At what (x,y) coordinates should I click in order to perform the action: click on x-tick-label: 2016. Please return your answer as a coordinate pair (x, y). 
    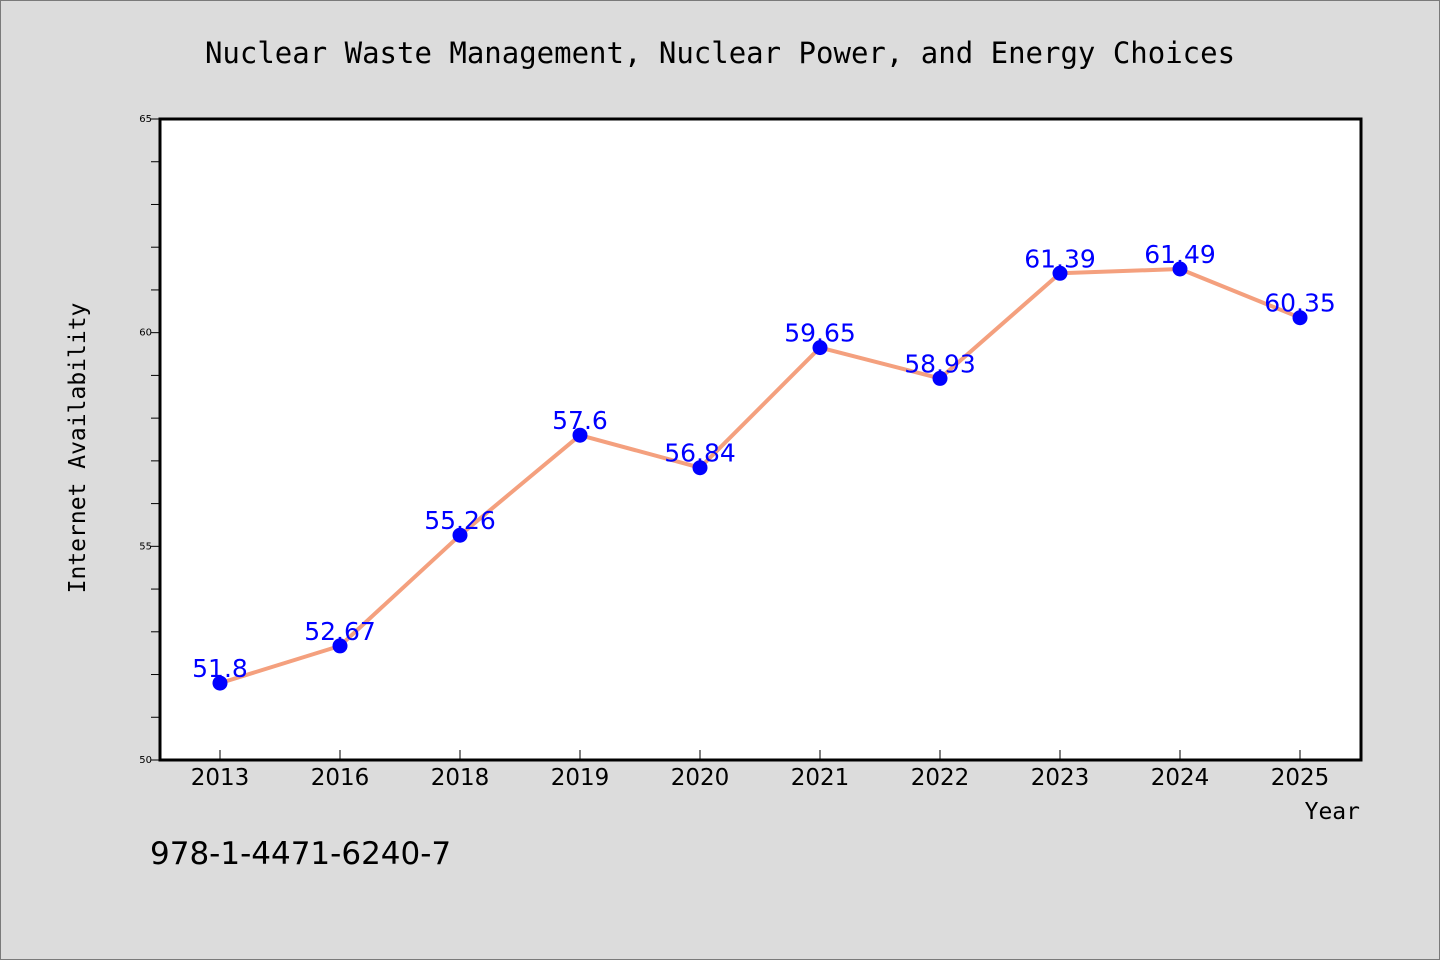
    Looking at the image, I should click on (340, 778).